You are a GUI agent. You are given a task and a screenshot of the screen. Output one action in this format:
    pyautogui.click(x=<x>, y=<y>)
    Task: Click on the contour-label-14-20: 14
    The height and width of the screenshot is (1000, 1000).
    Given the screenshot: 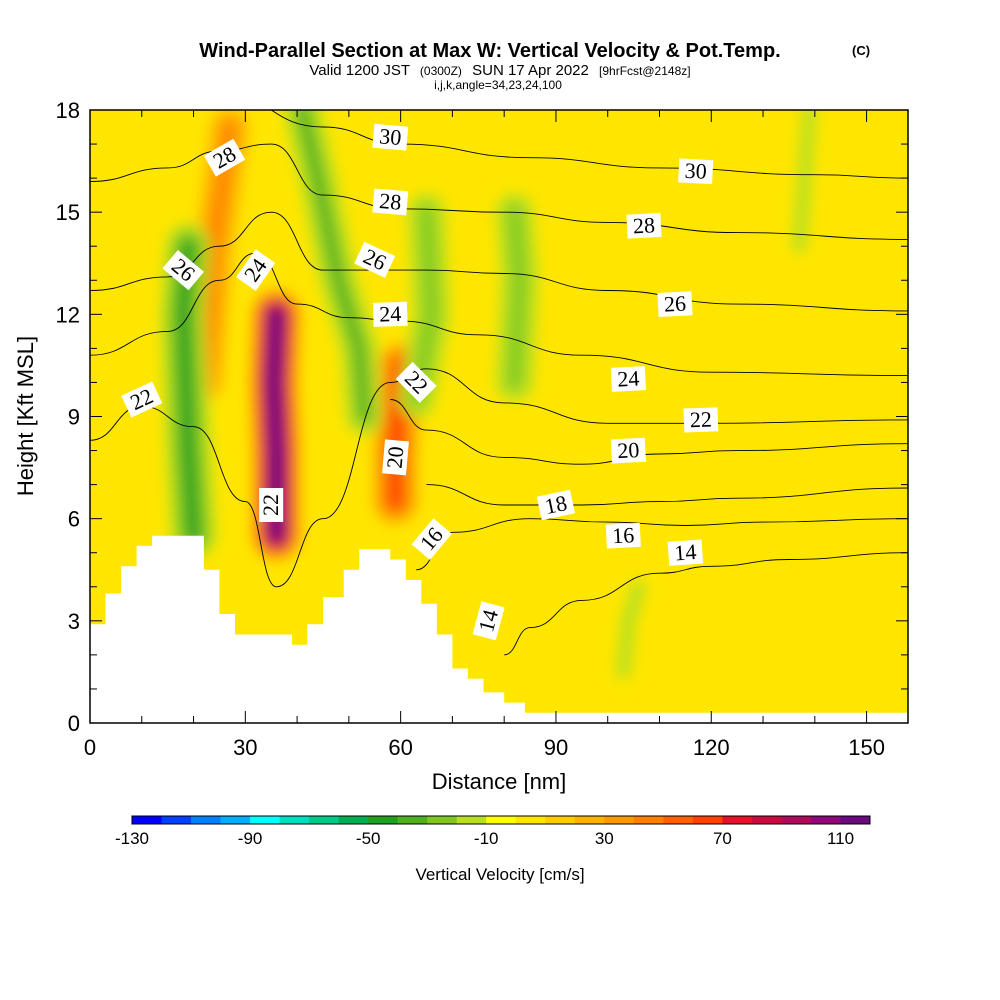 What is the action you would take?
    pyautogui.click(x=685, y=552)
    